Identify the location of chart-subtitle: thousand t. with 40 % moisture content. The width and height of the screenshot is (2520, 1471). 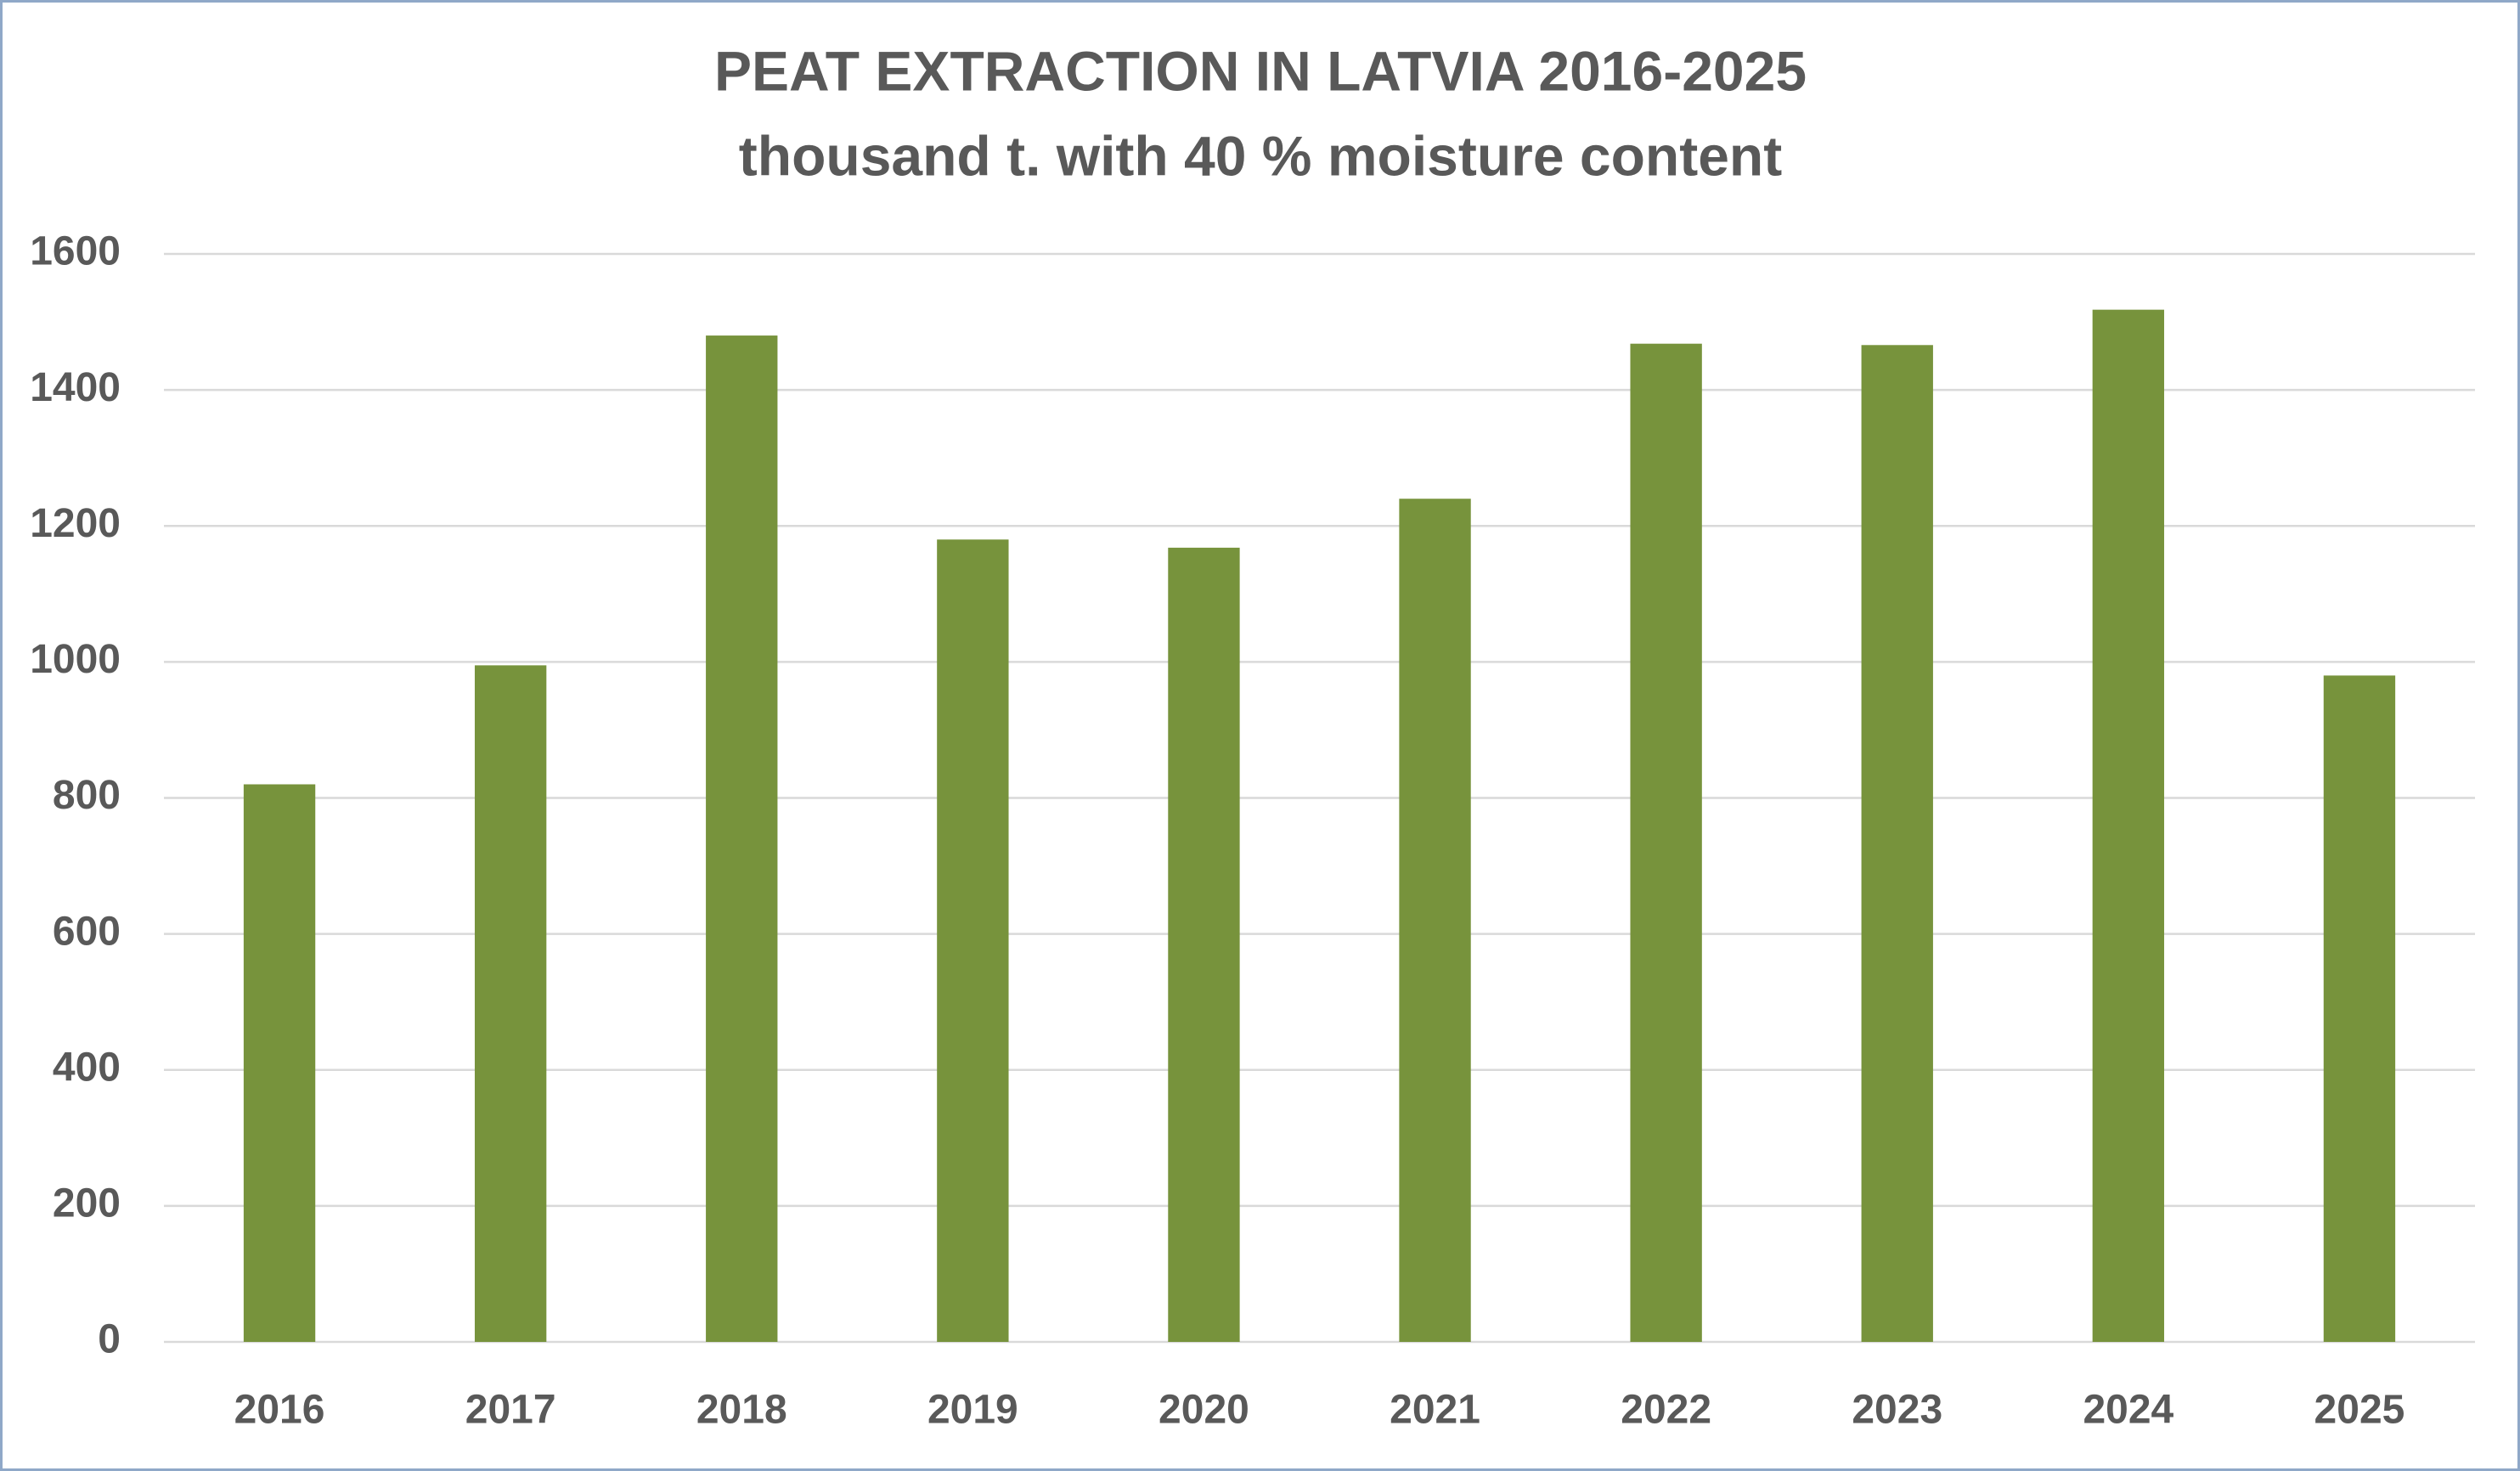
(1261, 156).